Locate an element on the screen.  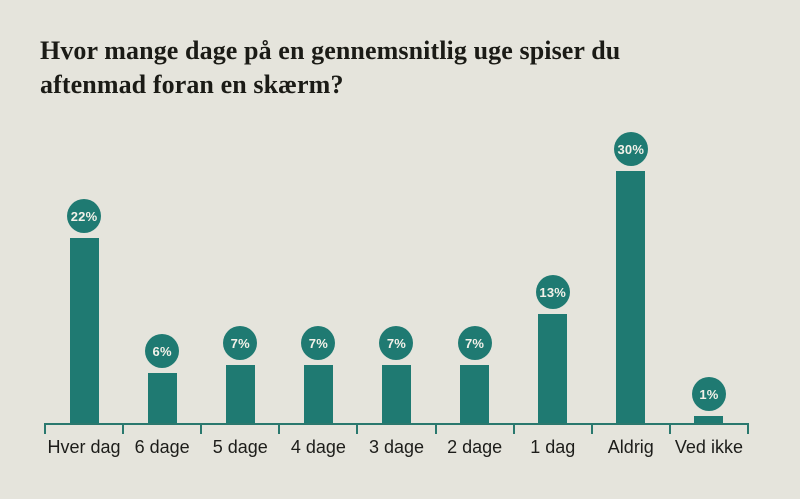
category-label: 6 dage is located at coordinates (162, 447).